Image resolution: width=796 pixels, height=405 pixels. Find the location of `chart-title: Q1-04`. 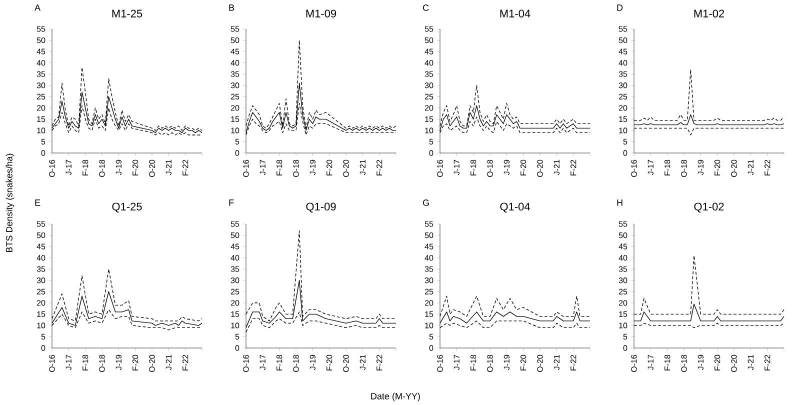

chart-title: Q1-04 is located at coordinates (515, 207).